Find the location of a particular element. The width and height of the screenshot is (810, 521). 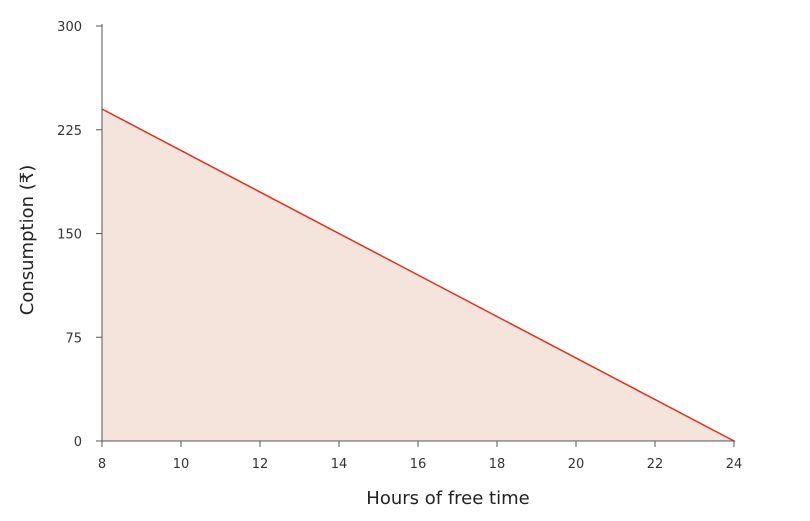

x-axis-title: Hours of free time is located at coordinates (447, 498).